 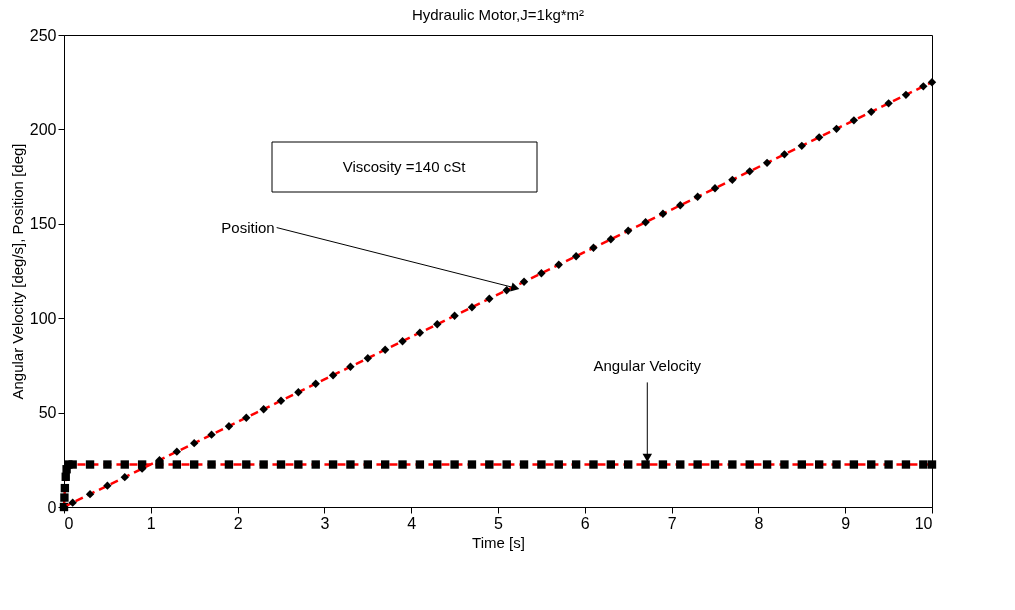 I want to click on x-tick-label: 3, so click(x=325, y=523).